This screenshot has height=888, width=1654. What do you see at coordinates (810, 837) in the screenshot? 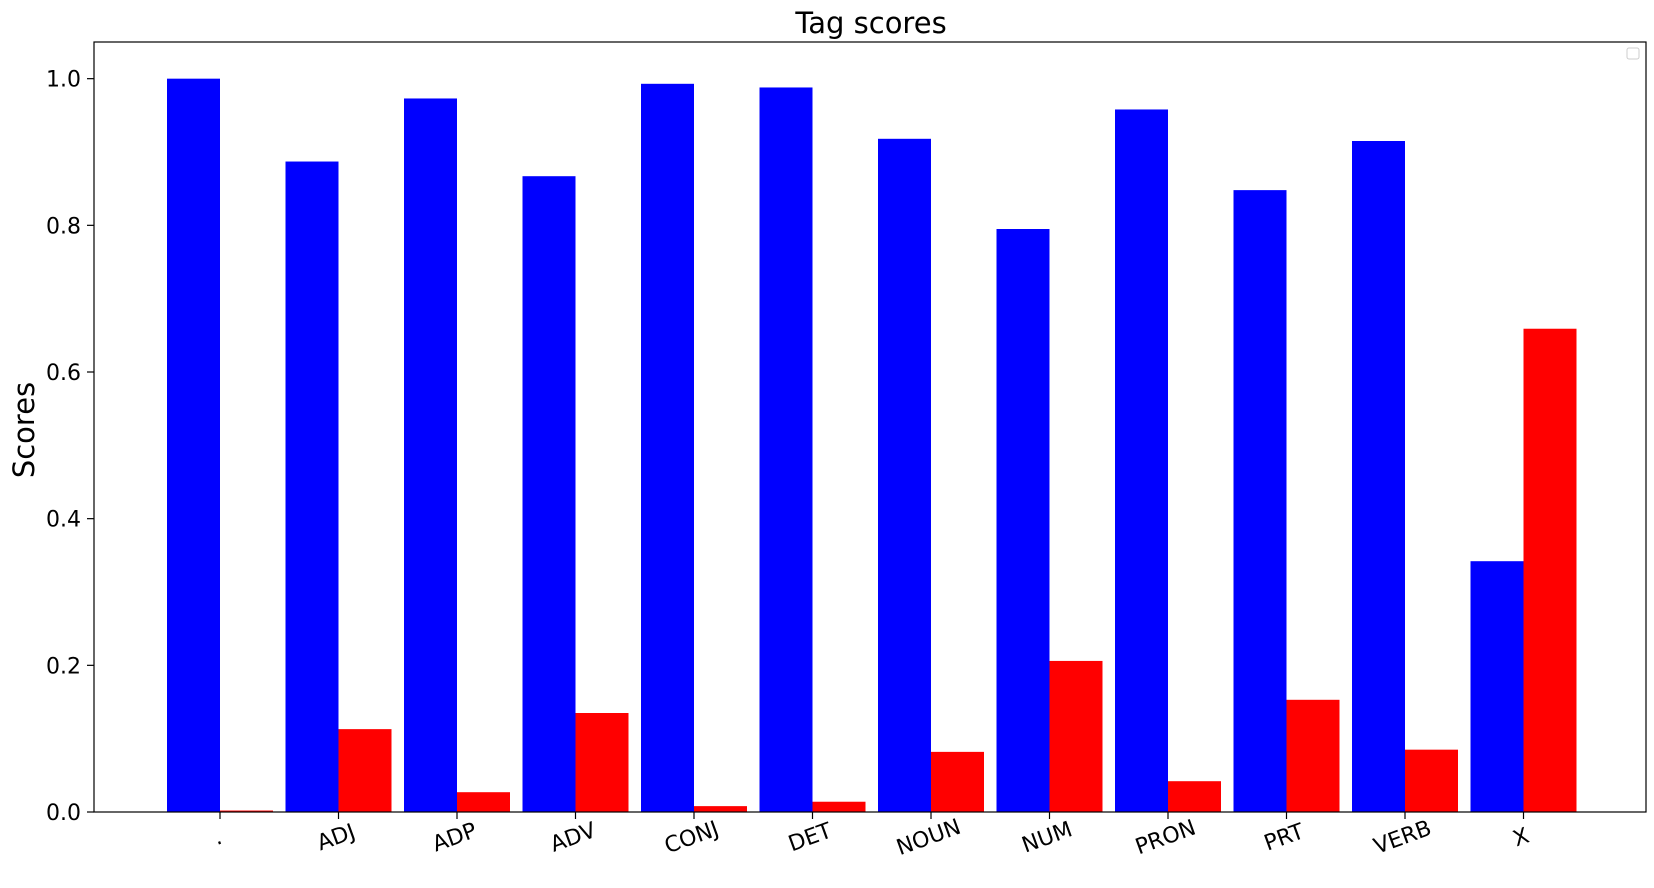
I see `x-tick-label-5: DET` at bounding box center [810, 837].